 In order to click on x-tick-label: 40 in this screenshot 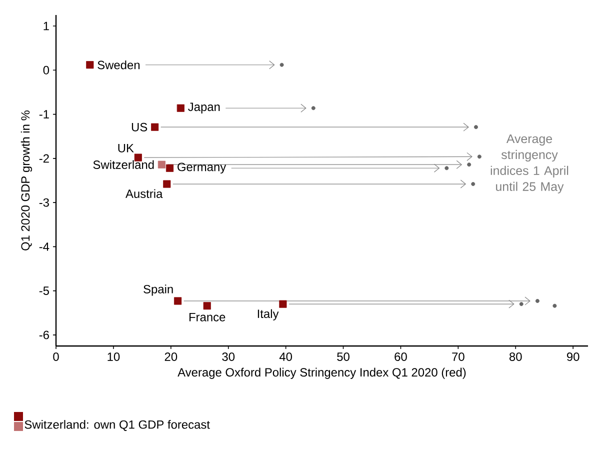, I will do `click(285, 356)`.